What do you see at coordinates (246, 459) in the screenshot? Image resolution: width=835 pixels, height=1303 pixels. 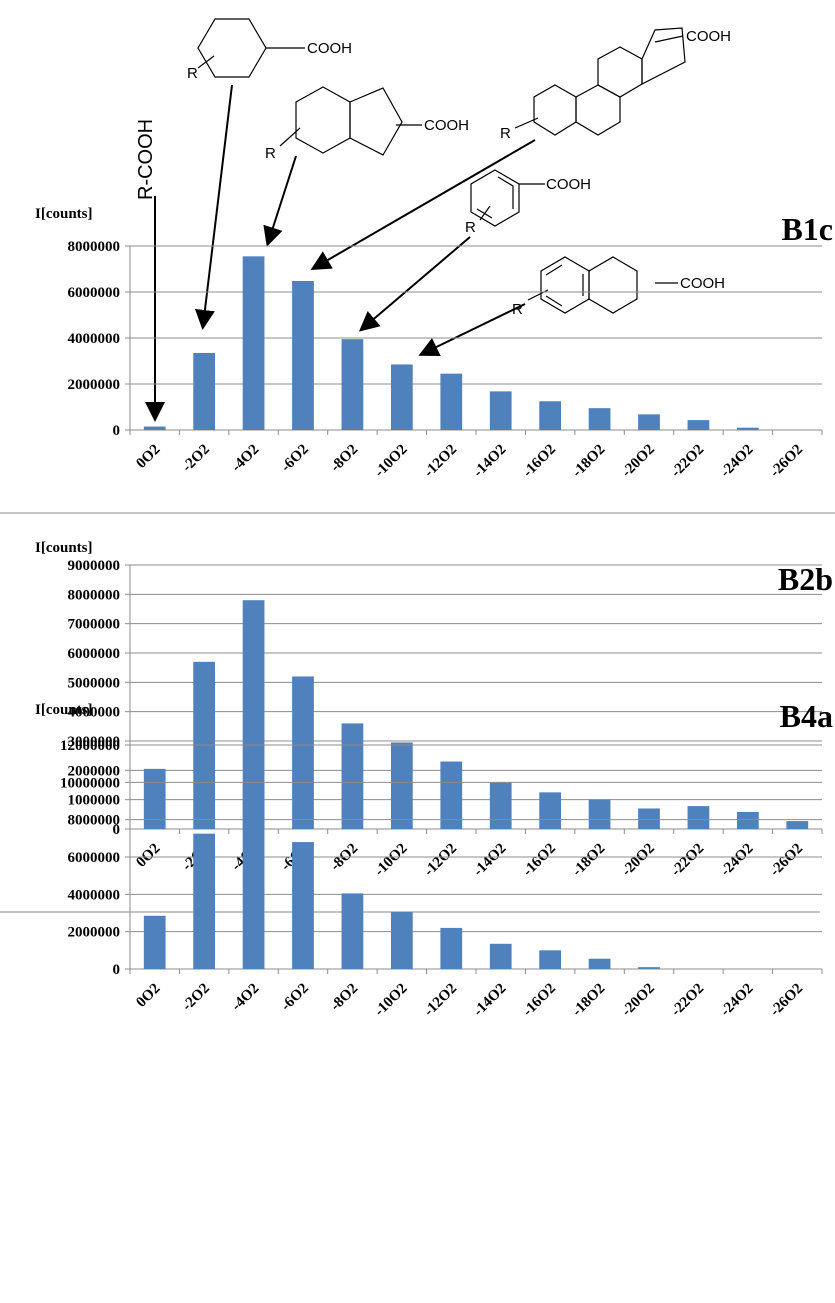 I see `x-tick-label: -4O2` at bounding box center [246, 459].